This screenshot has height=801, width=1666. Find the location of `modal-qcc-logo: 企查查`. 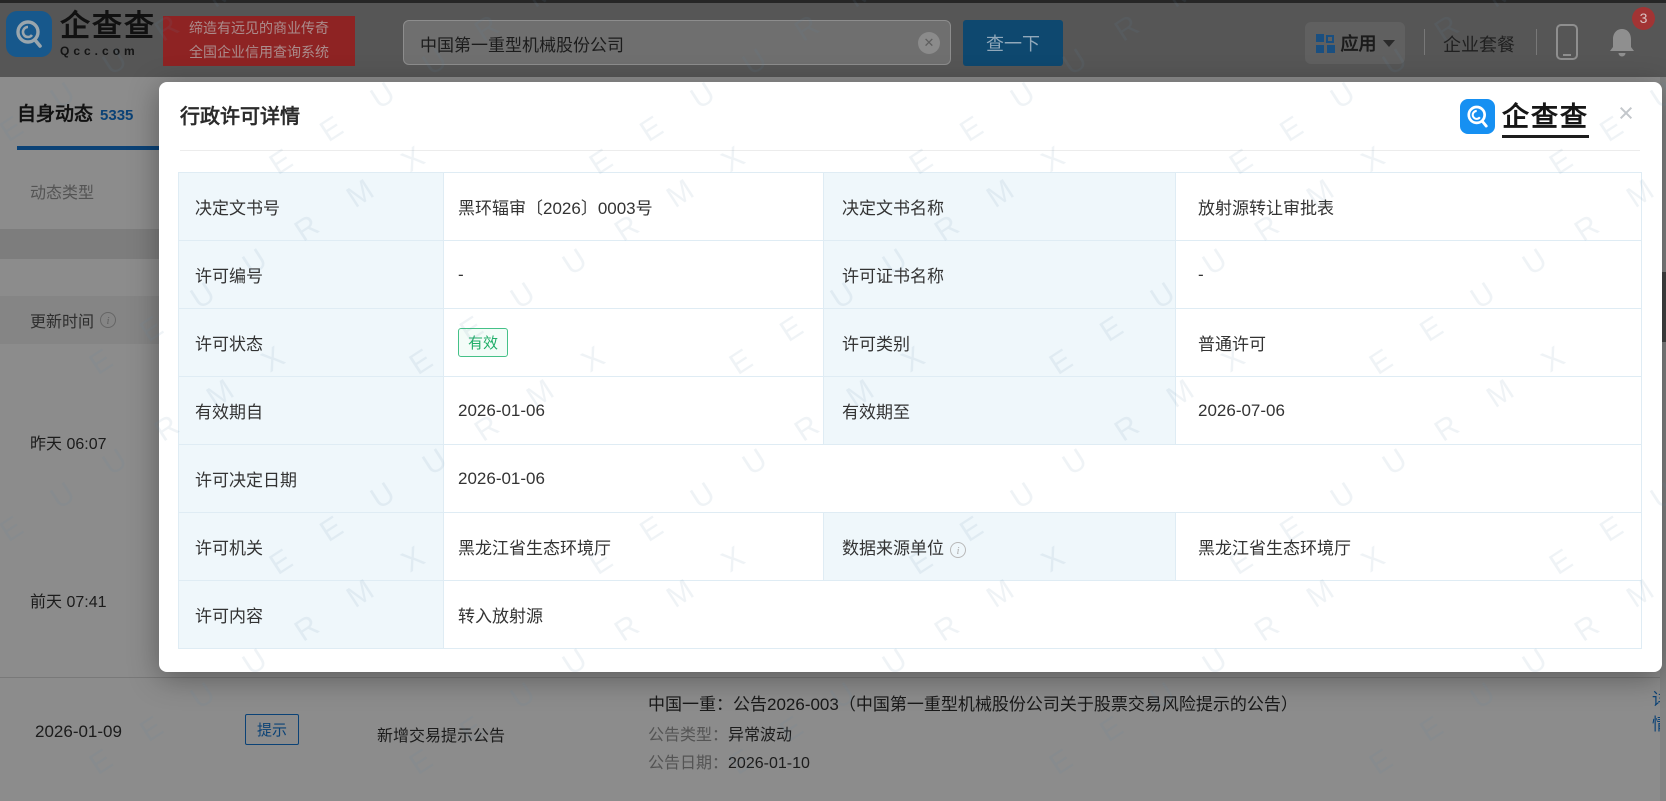

modal-qcc-logo: 企查查 is located at coordinates (1524, 116).